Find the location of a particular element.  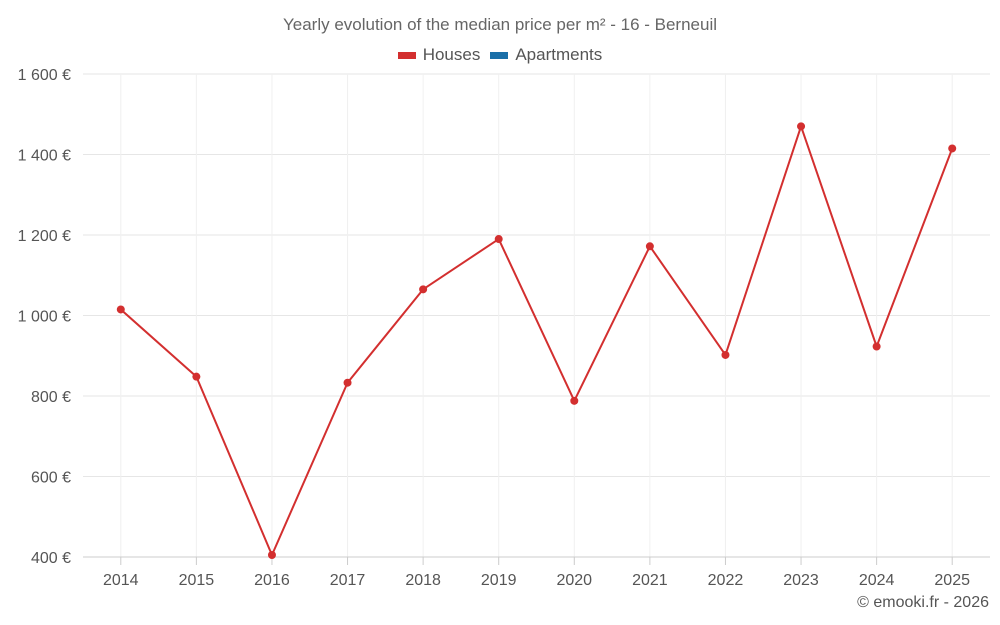

x-tick-label: 2018 is located at coordinates (423, 580).